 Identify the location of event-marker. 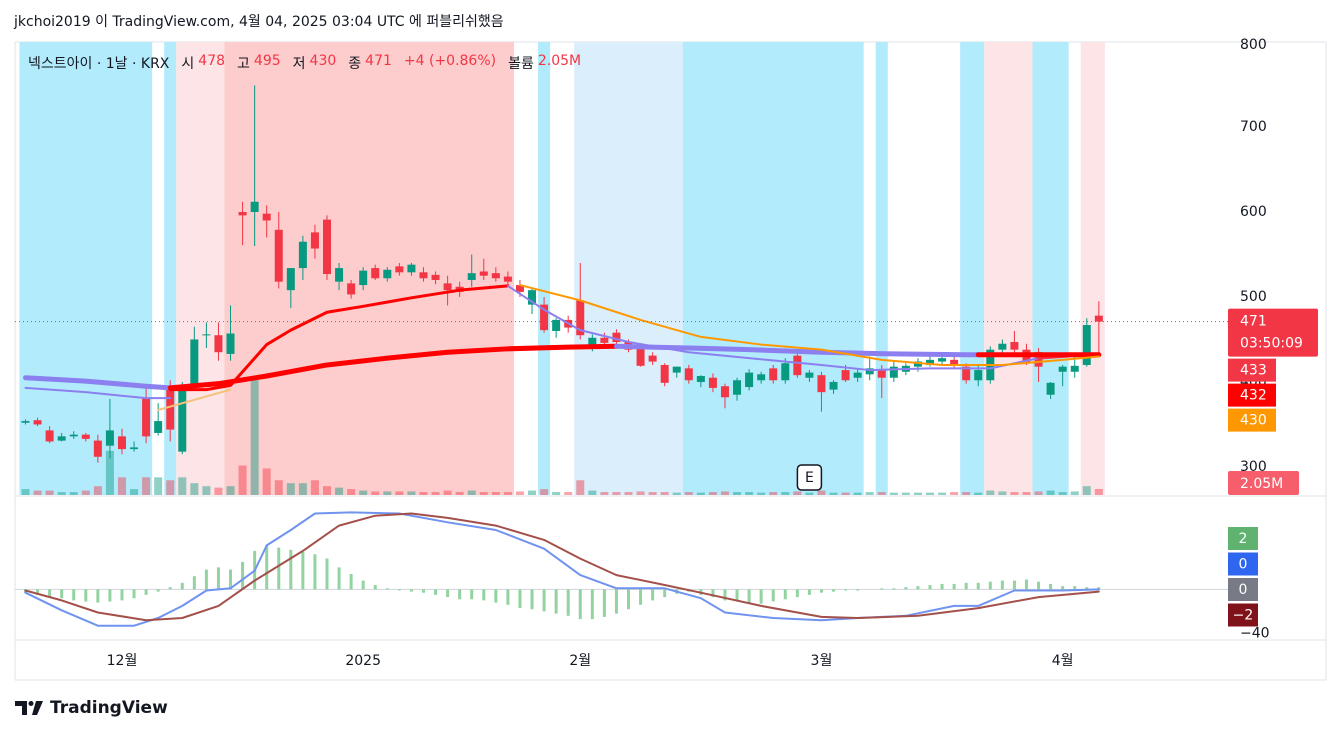
(809, 477).